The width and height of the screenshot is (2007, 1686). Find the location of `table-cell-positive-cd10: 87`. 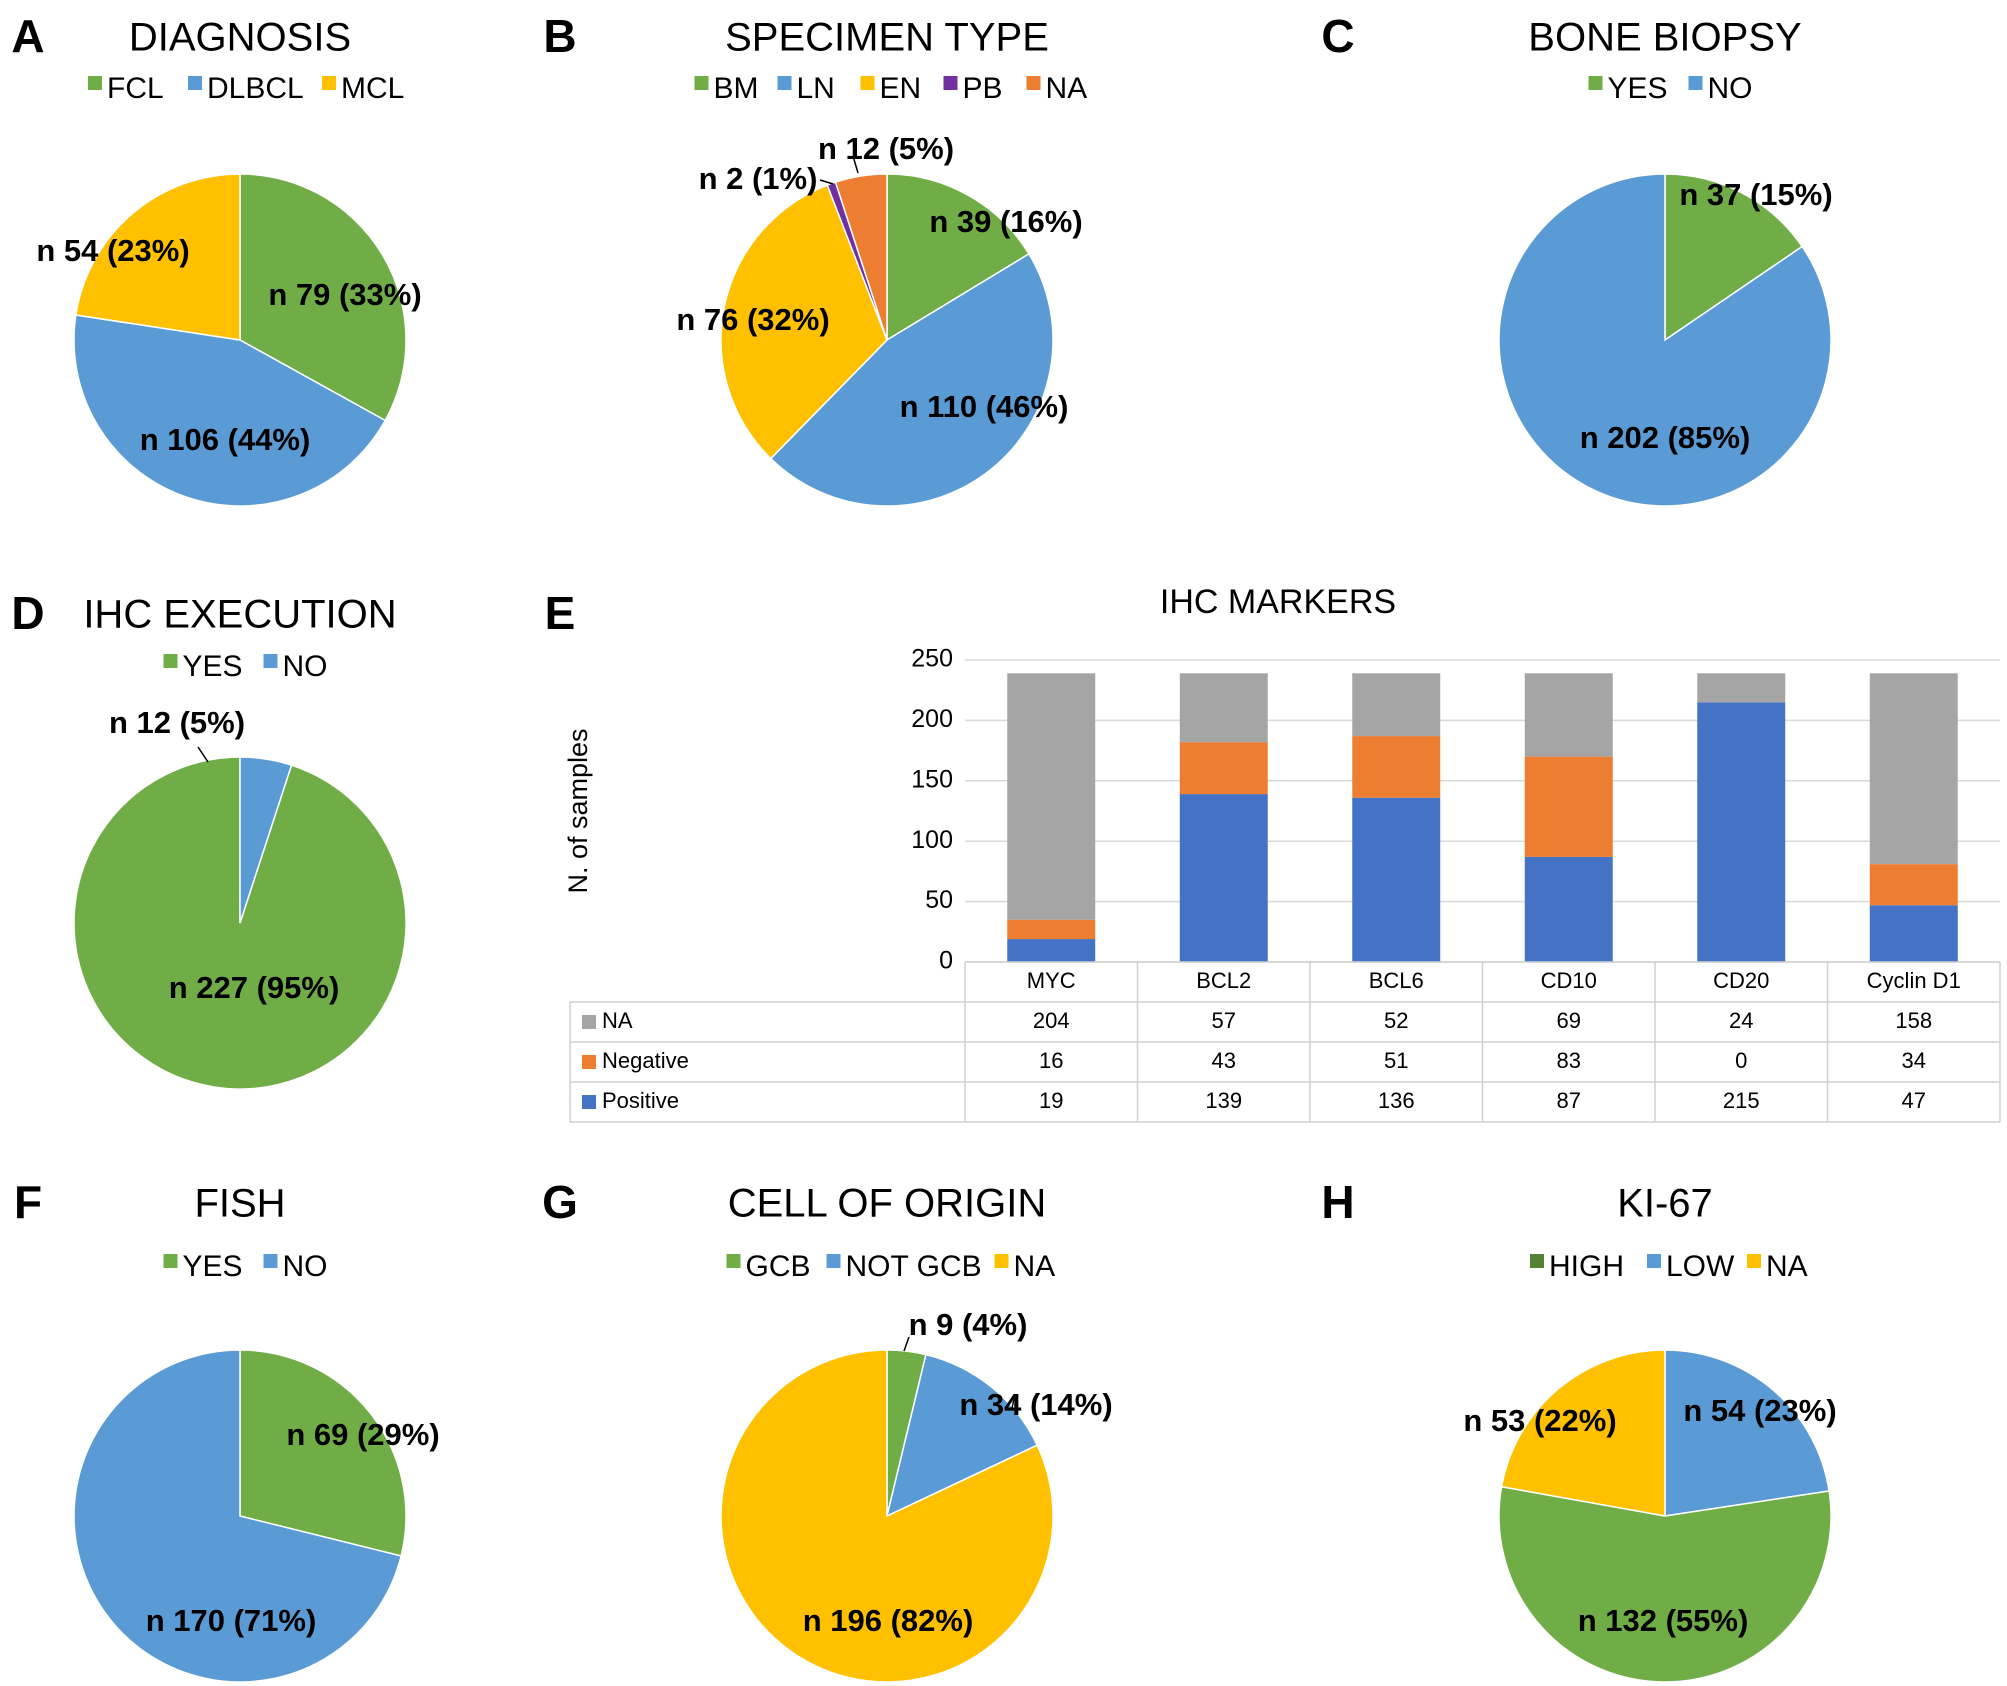

table-cell-positive-cd10: 87 is located at coordinates (1569, 1100).